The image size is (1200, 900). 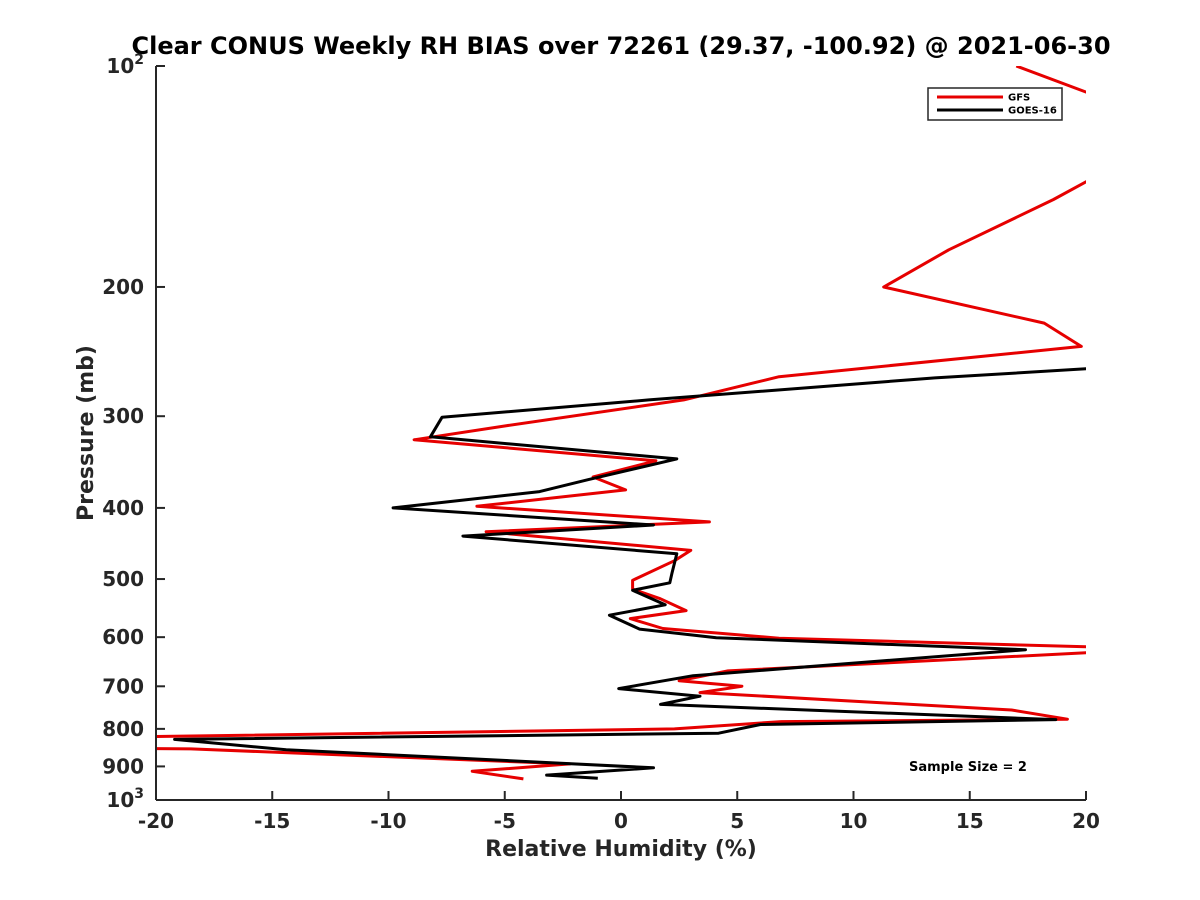 I want to click on y-tick-label: 700, so click(x=123, y=686).